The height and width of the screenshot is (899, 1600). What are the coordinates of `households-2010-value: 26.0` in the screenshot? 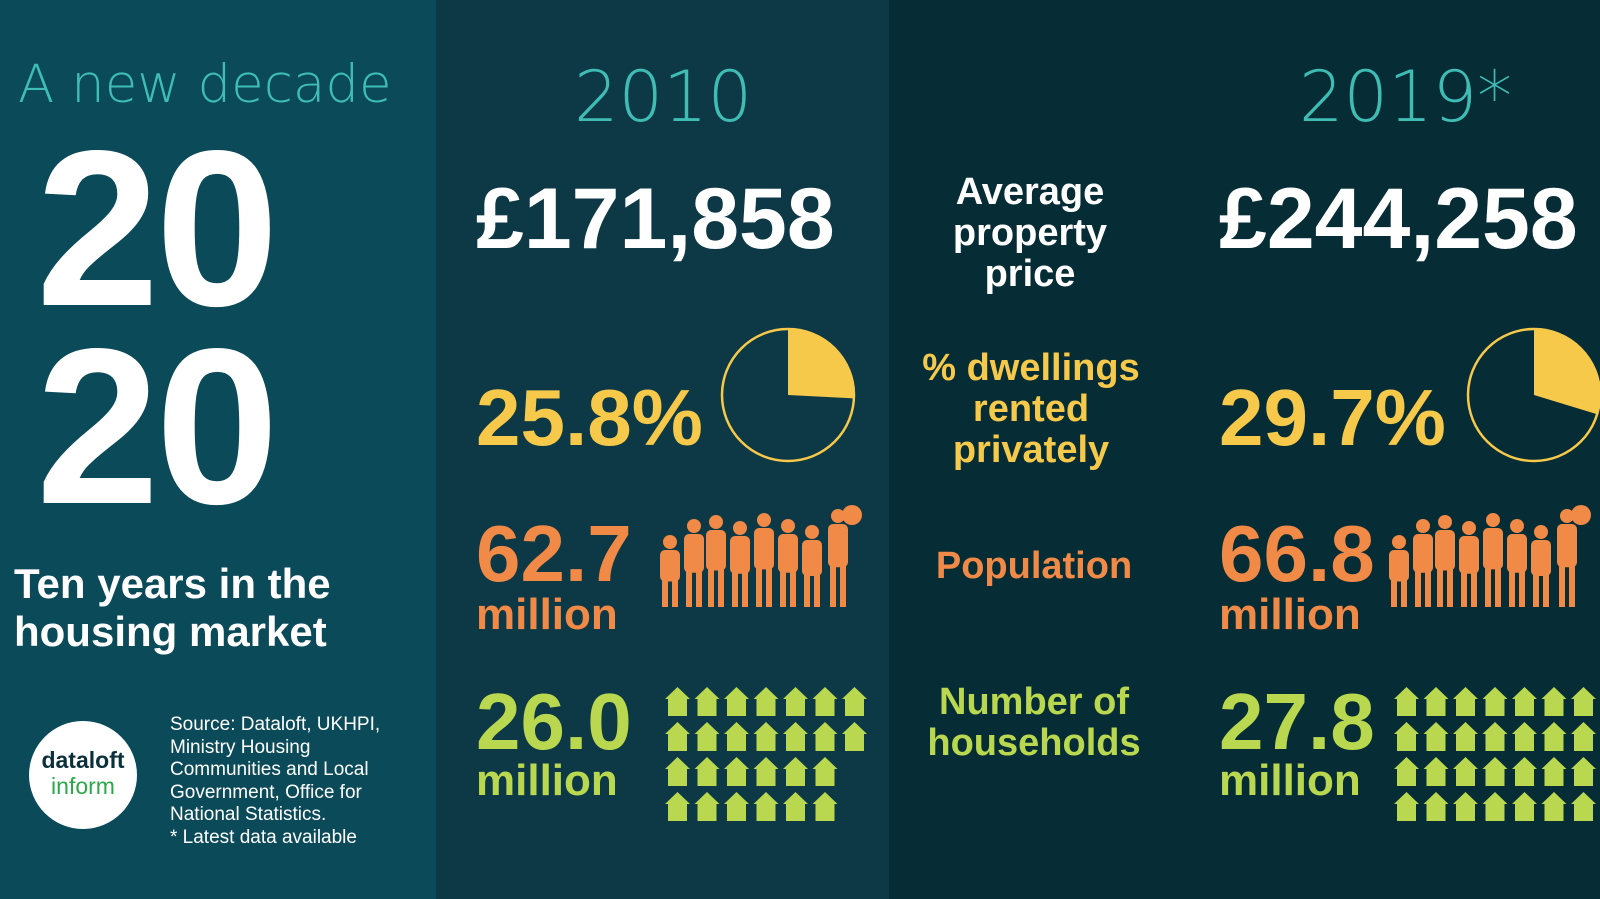 It's located at (554, 721).